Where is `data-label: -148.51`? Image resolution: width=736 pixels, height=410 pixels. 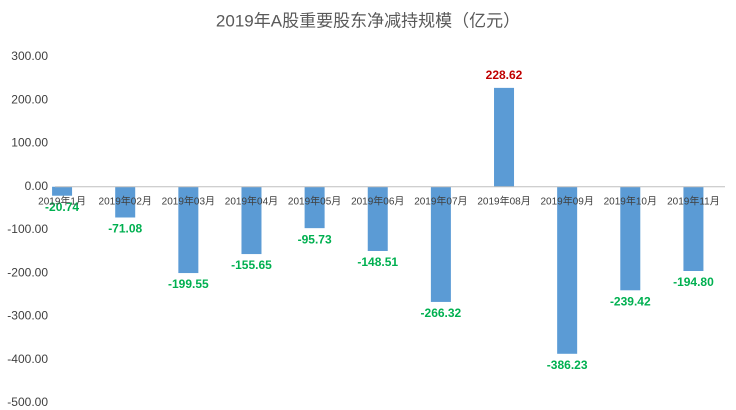 data-label: -148.51 is located at coordinates (377, 262).